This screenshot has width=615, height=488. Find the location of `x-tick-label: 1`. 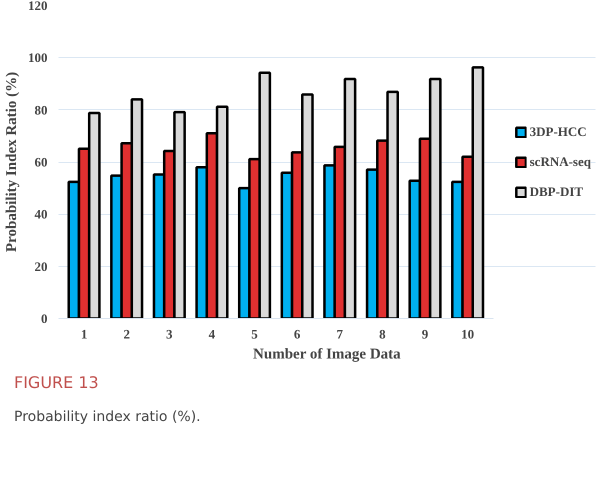

x-tick-label: 1 is located at coordinates (84, 334).